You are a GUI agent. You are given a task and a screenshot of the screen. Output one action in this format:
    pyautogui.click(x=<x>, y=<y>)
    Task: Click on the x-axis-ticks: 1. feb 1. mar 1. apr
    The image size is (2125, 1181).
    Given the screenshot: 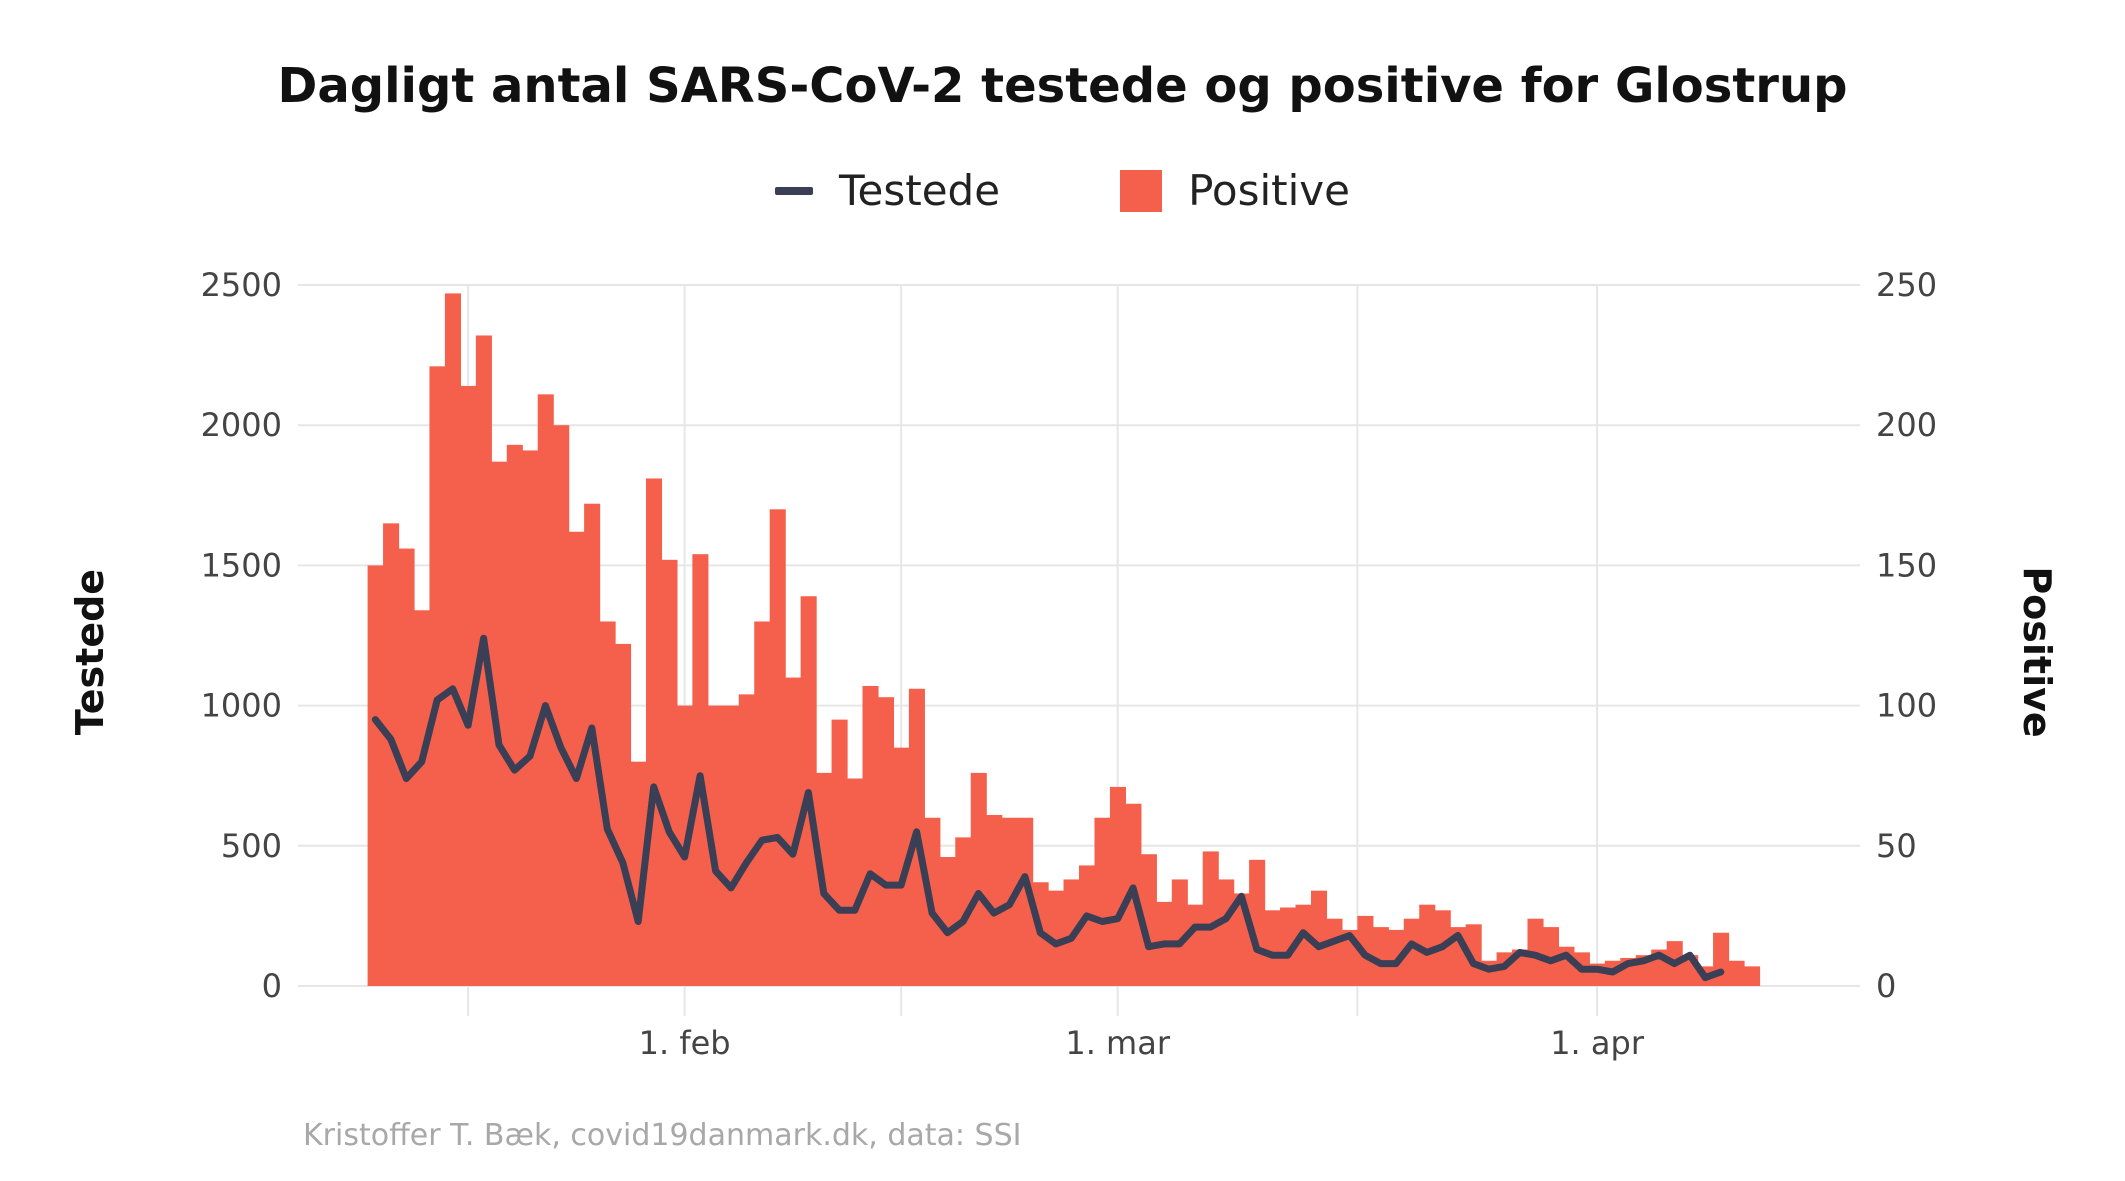 What is the action you would take?
    pyautogui.click(x=1142, y=1043)
    